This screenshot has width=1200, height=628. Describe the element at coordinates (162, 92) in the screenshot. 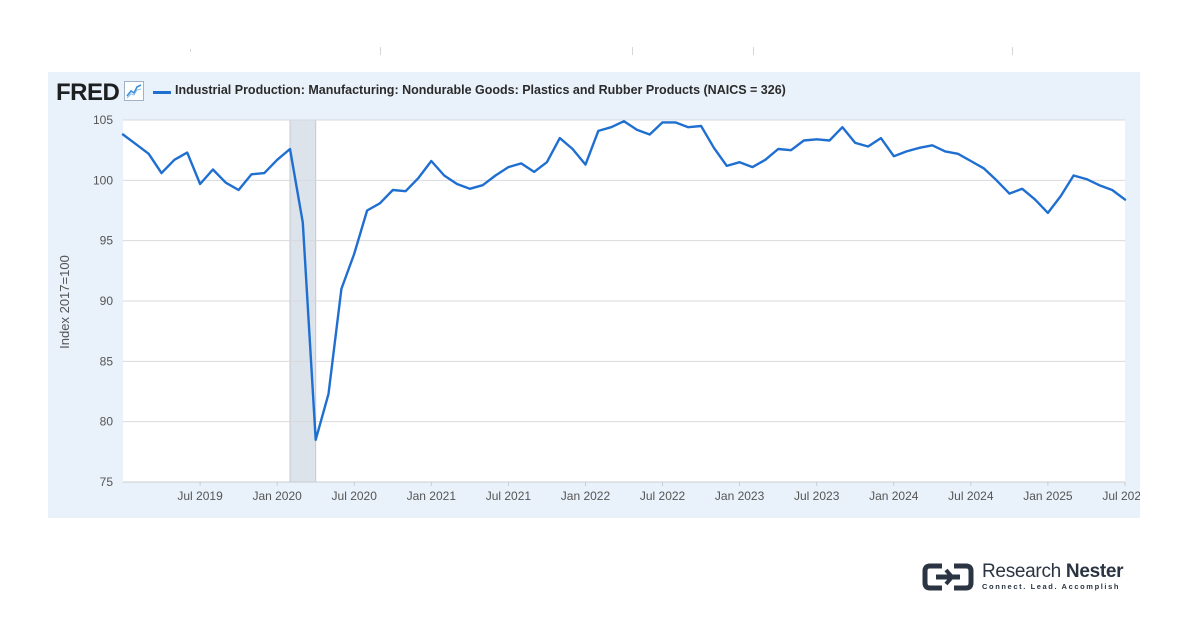

I see `legend-swatch` at that location.